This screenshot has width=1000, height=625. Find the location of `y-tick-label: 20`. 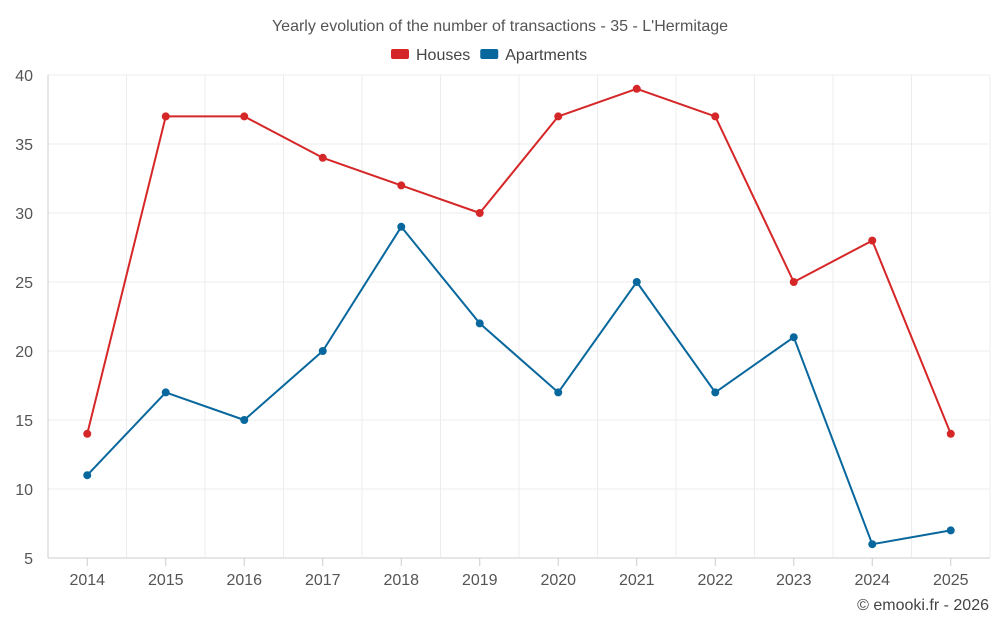

y-tick-label: 20 is located at coordinates (24, 352).